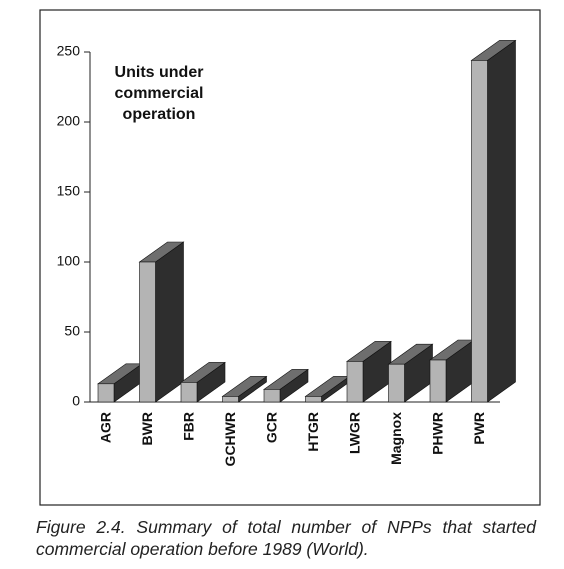 This screenshot has width=564, height=569. What do you see at coordinates (69, 121) in the screenshot?
I see `y-tick-label: 200` at bounding box center [69, 121].